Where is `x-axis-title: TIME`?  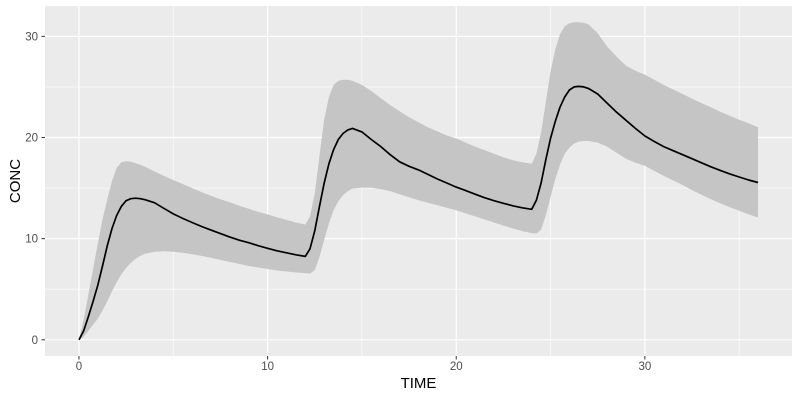
x-axis-title: TIME is located at coordinates (419, 383).